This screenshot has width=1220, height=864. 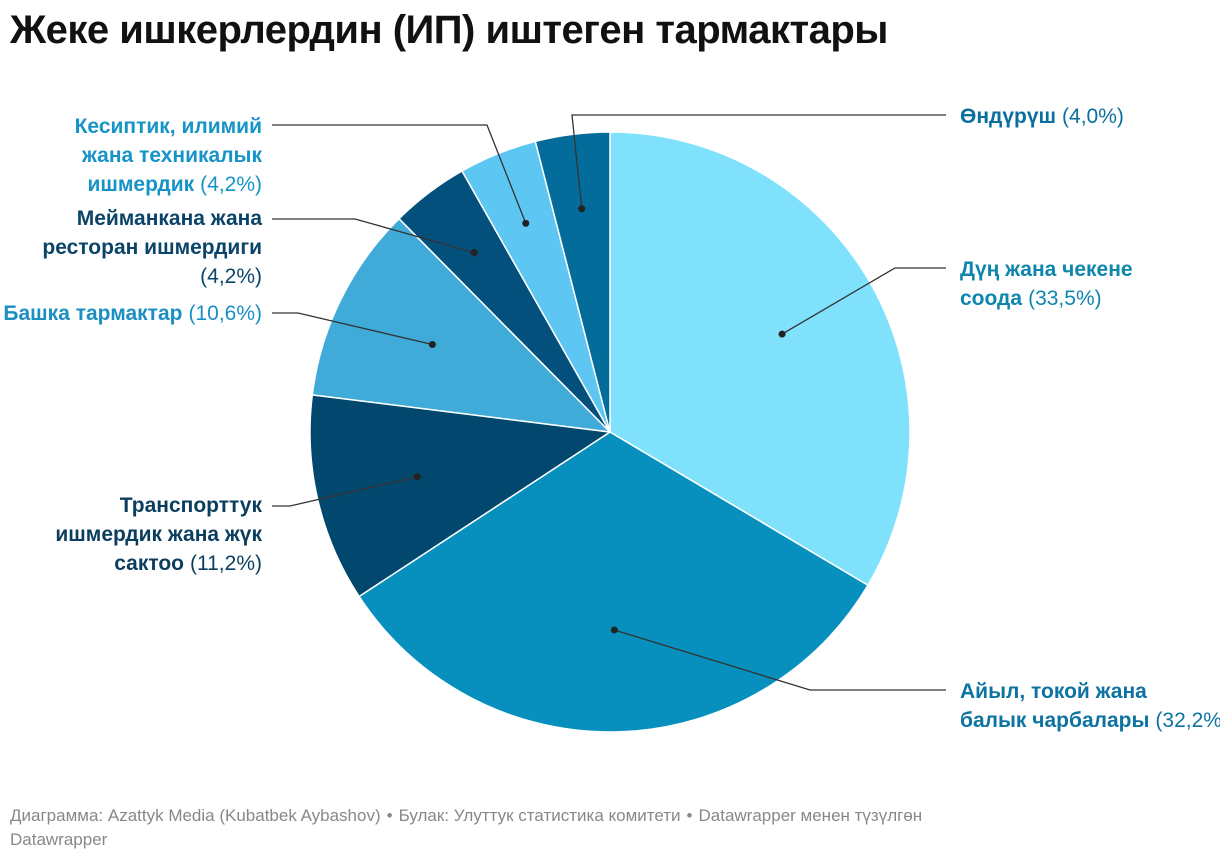 What do you see at coordinates (1042, 116) in the screenshot?
I see `slice-label: Өндүрүш (4,0%)` at bounding box center [1042, 116].